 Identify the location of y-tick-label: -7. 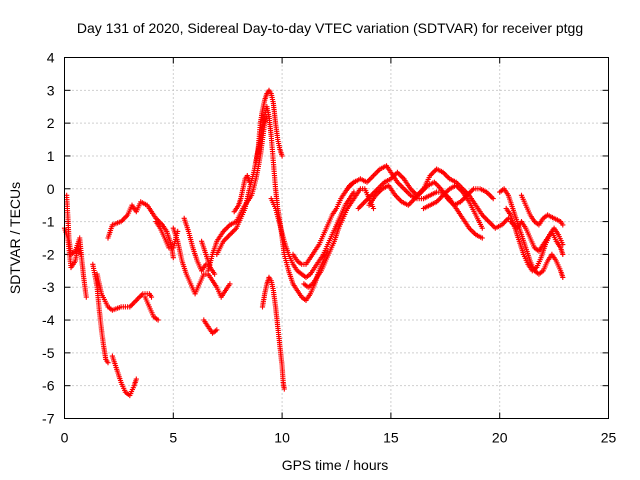
(48, 419).